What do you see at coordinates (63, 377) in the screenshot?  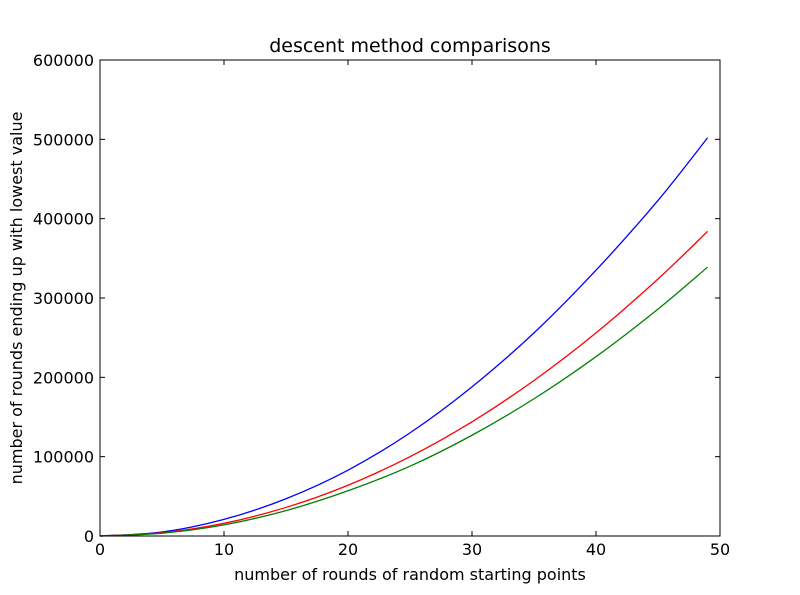 I see `y-tick-label: 200000` at bounding box center [63, 377].